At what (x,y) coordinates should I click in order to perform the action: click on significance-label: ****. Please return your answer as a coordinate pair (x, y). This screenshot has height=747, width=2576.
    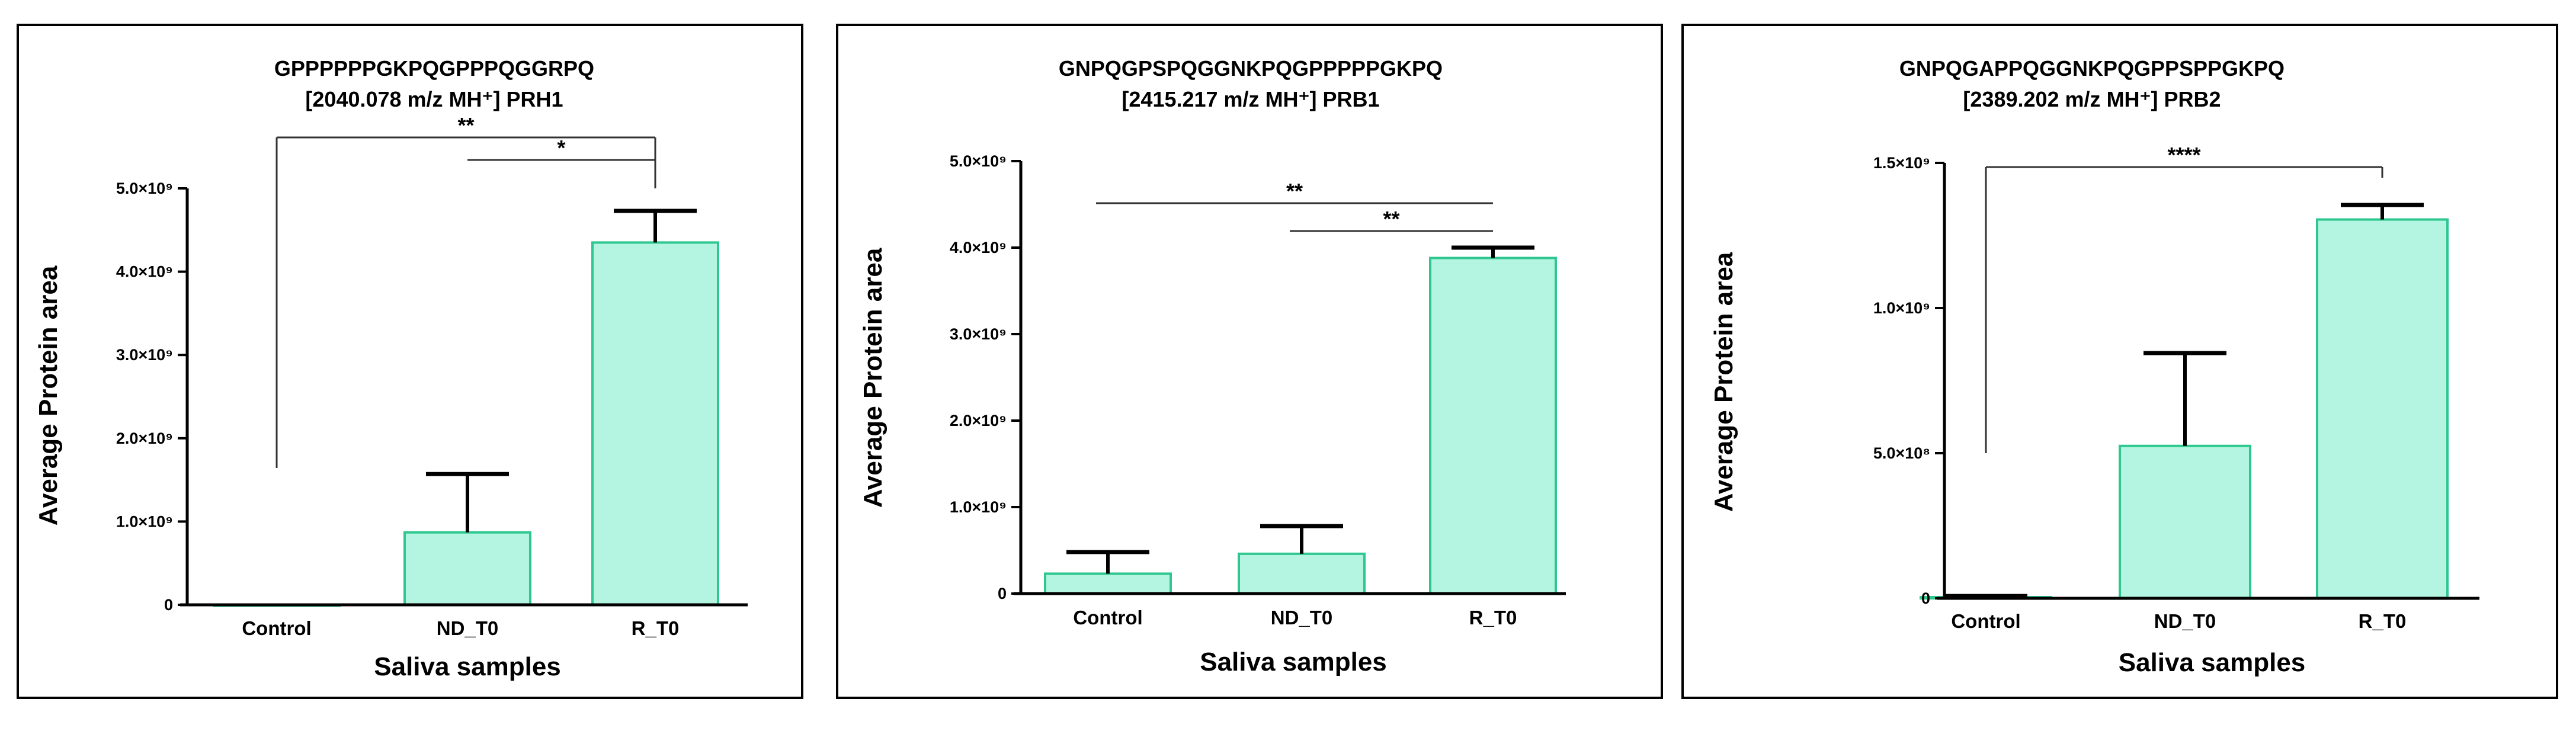
    Looking at the image, I should click on (2183, 155).